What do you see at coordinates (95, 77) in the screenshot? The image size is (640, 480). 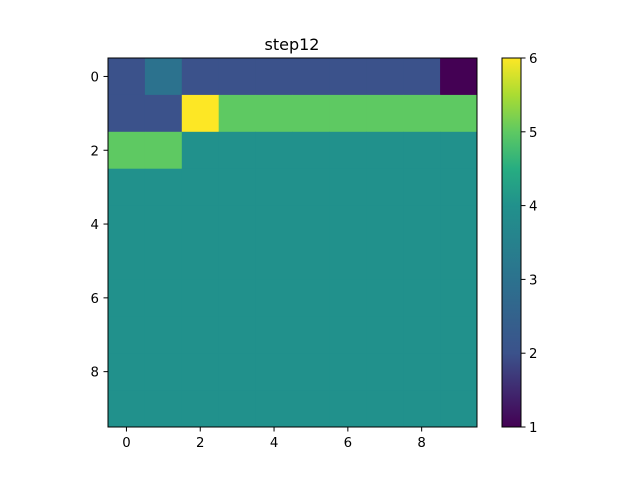 I see `y-tick-label: 0` at bounding box center [95, 77].